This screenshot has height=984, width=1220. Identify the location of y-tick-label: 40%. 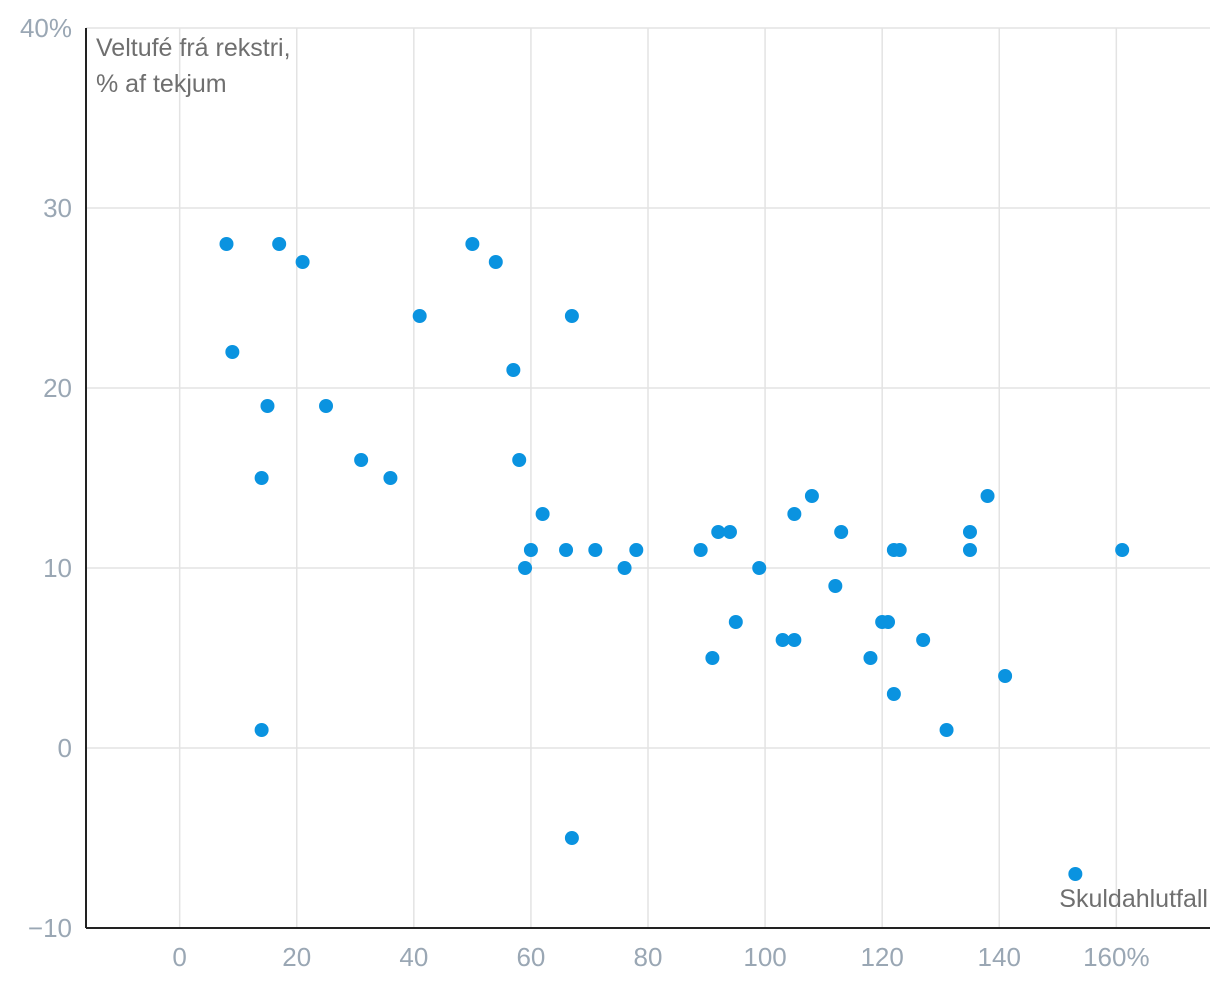
(46, 28).